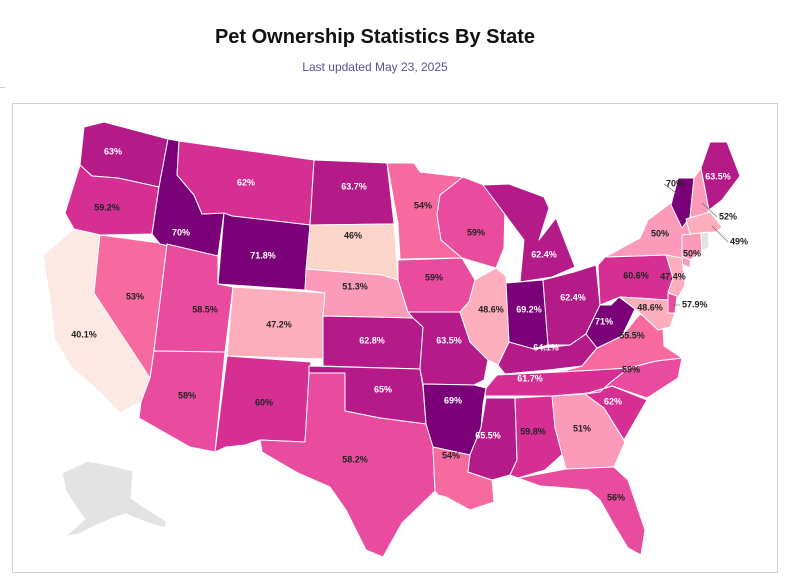 This screenshot has height=580, width=790. Describe the element at coordinates (355, 459) in the screenshot. I see `state-label-tx: 58.2%` at that location.